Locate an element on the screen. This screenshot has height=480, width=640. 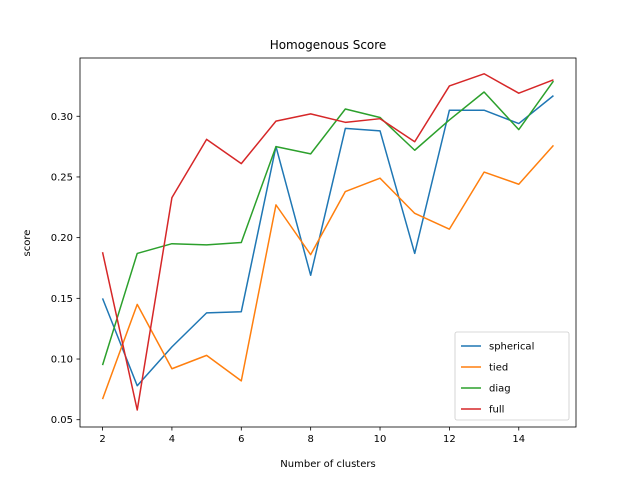
legend-label-spherical: spherical is located at coordinates (511, 347).